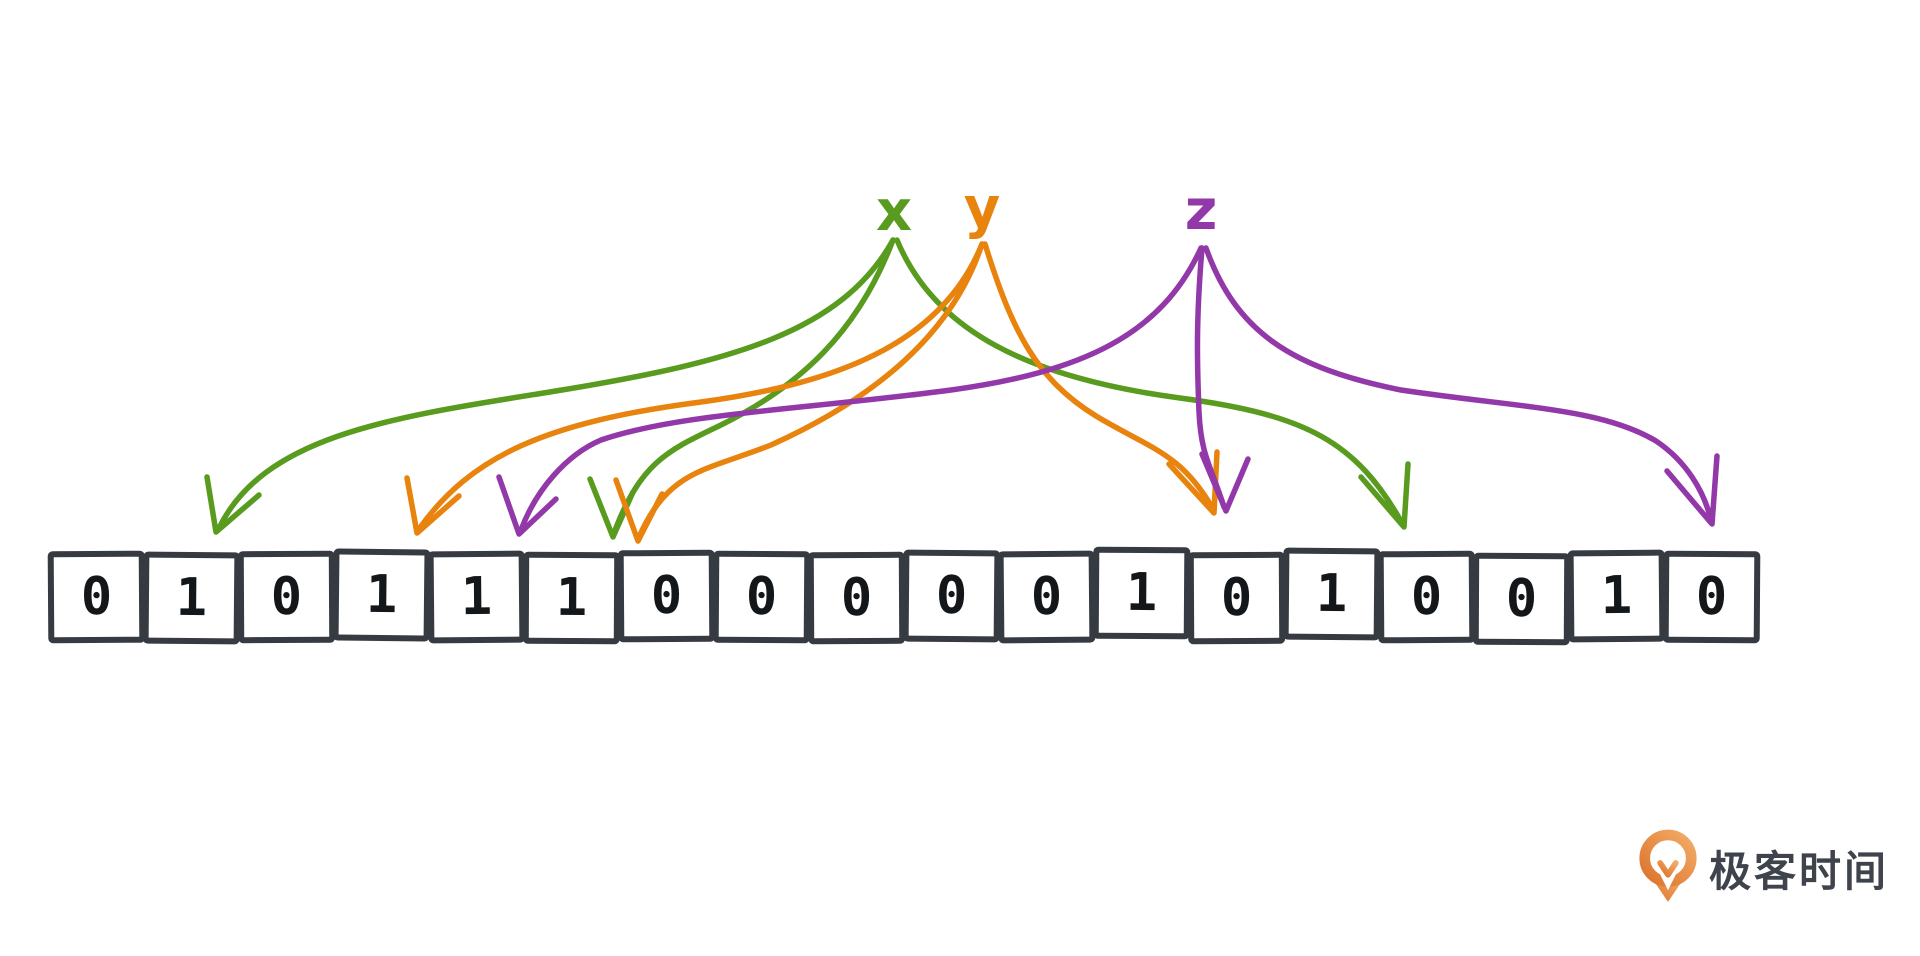 This screenshot has width=1920, height=956. I want to click on bit-cell-17: 1, so click(1616, 596).